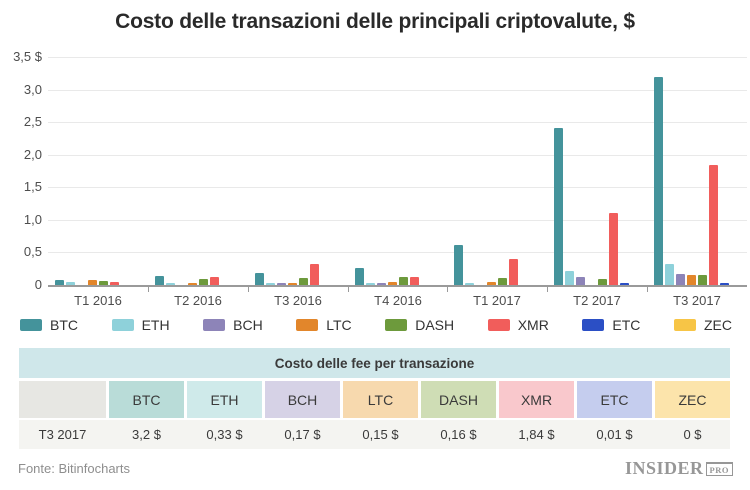 This screenshot has height=490, width=750. Describe the element at coordinates (146, 434) in the screenshot. I see `value-cell-btc: 3,2 $` at that location.